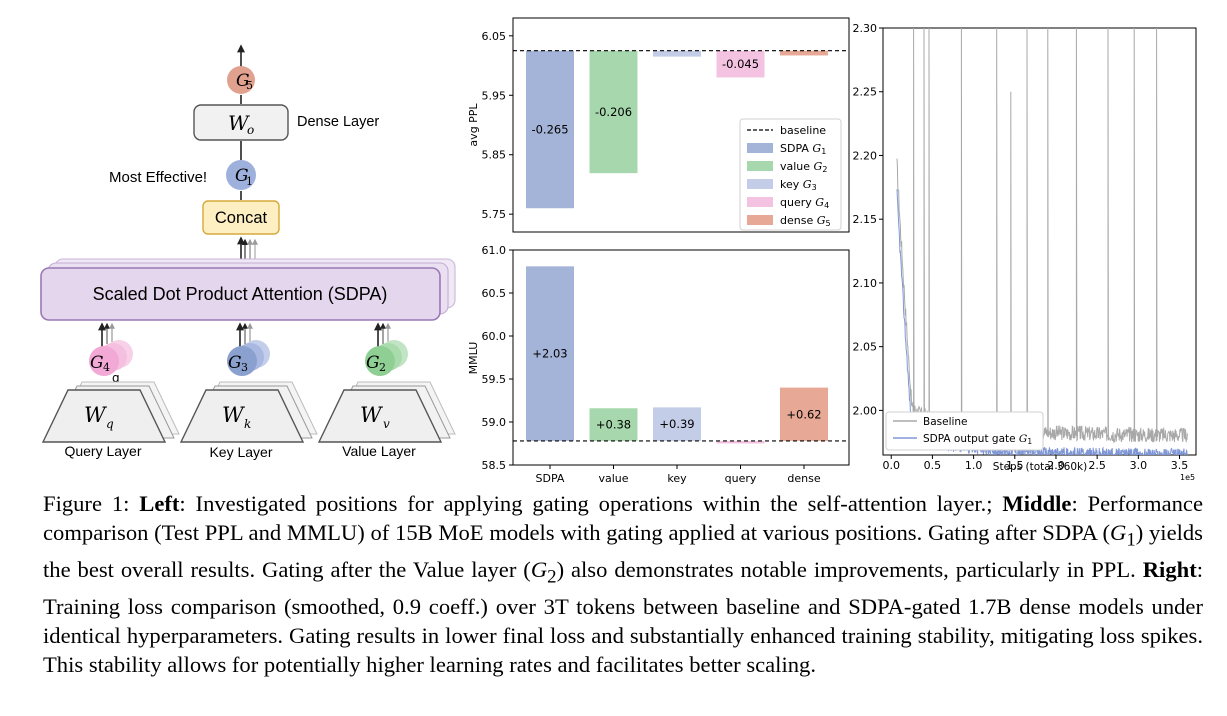 Image resolution: width=1227 pixels, height=716 pixels. What do you see at coordinates (933, 465) in the screenshot?
I see `x-tick-label: 0.5` at bounding box center [933, 465].